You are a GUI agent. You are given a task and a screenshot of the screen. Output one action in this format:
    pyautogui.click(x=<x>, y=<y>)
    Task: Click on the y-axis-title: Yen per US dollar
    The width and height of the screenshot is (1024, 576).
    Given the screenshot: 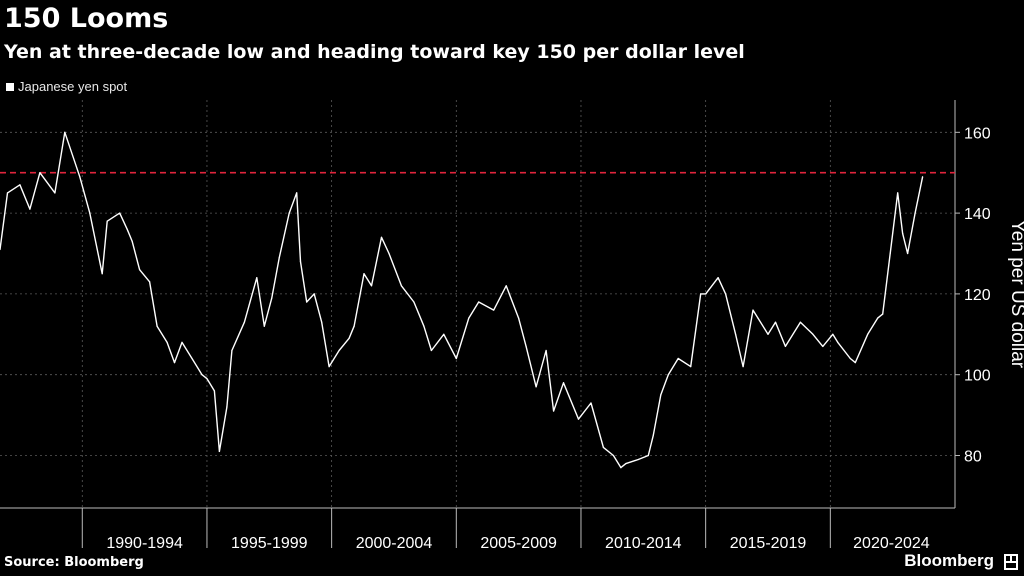 What is the action you would take?
    pyautogui.click(x=1015, y=294)
    